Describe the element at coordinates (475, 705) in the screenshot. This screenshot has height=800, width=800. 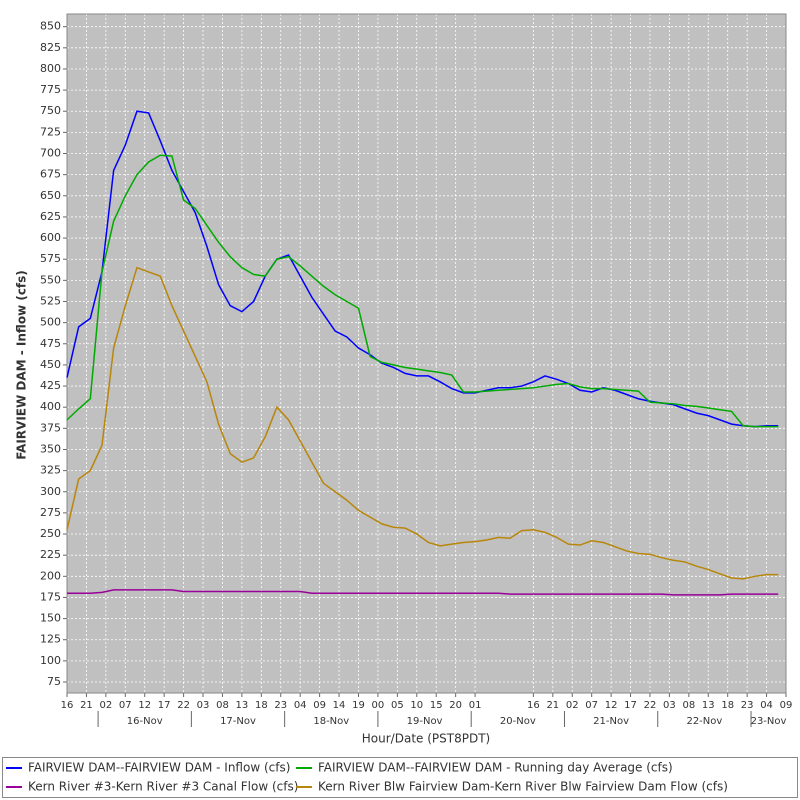
I see `x-tick-label: 01` at that location.